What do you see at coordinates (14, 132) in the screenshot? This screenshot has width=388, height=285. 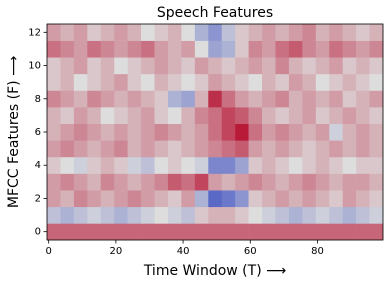 I see `y-axis-label: MFCC Features (F) ⟶` at bounding box center [14, 132].